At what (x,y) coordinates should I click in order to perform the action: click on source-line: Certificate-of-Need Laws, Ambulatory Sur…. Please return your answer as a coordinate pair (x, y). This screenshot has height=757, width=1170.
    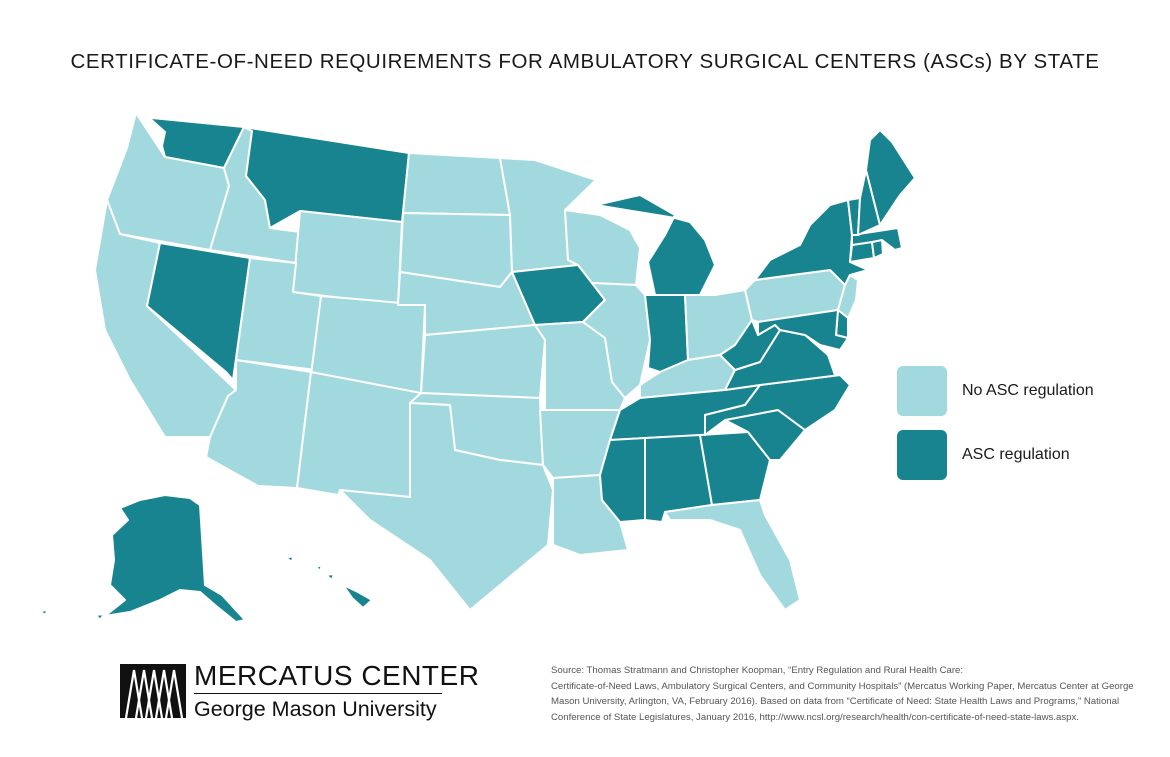
    Looking at the image, I should click on (842, 686).